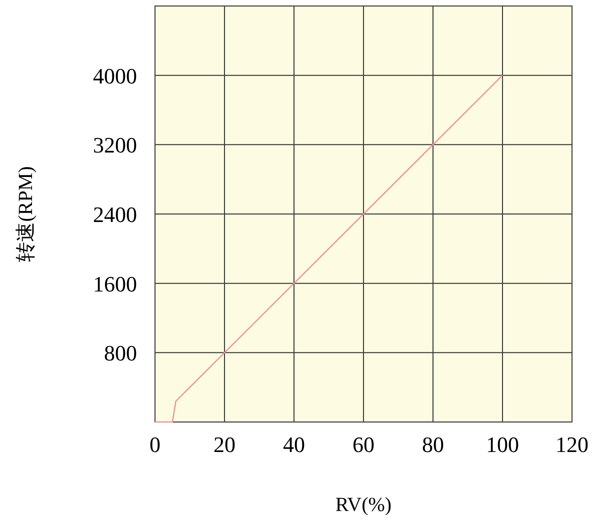 The width and height of the screenshot is (606, 523). What do you see at coordinates (120, 353) in the screenshot?
I see `y-tick-label: 800` at bounding box center [120, 353].